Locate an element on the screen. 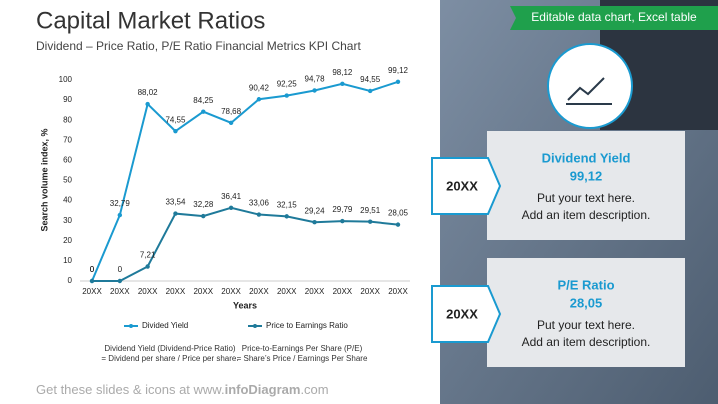  data-label: 32,28 is located at coordinates (203, 204).